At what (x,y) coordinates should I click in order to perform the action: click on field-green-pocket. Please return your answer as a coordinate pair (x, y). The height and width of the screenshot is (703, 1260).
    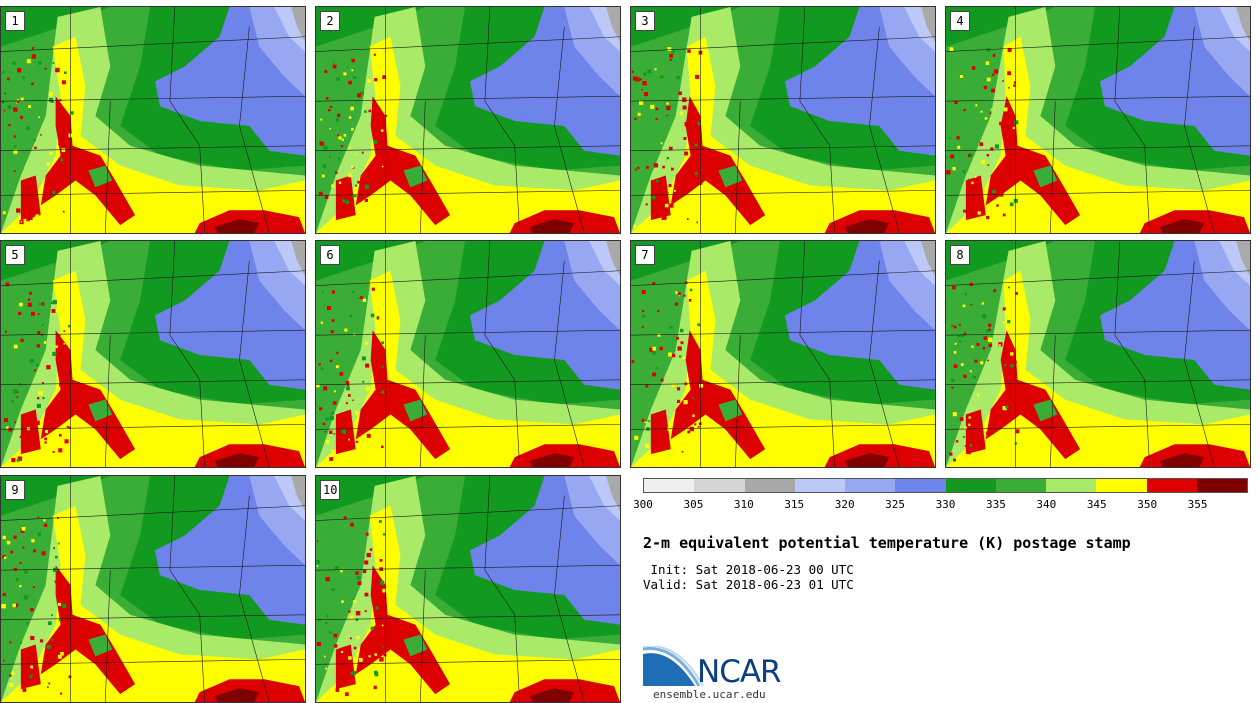
    Looking at the image, I should click on (100, 645).